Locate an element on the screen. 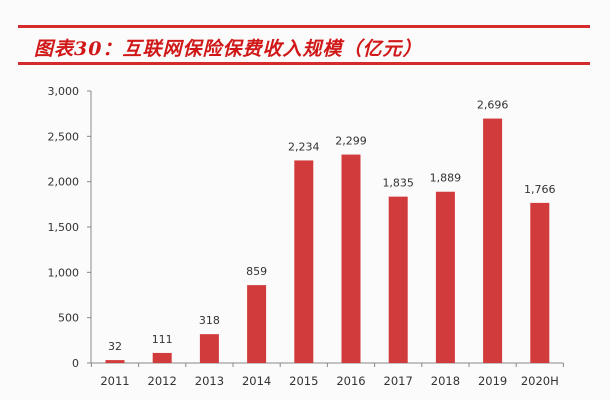  x-tick-label: 2019 is located at coordinates (492, 381).